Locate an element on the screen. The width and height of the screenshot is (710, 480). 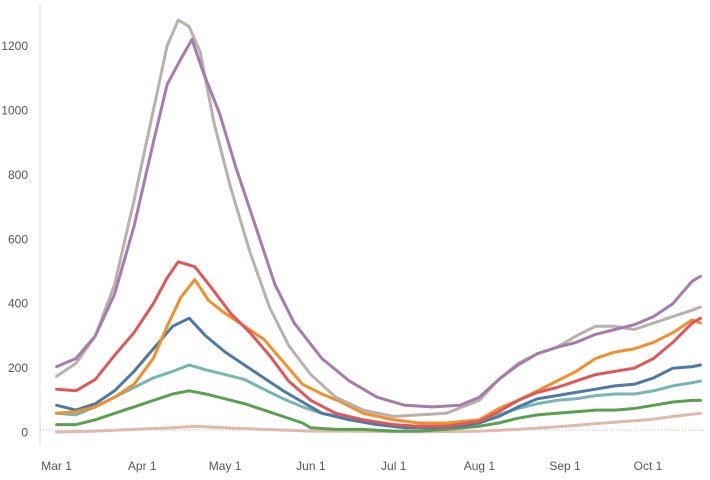
x-tick-label: Apr 1 is located at coordinates (142, 466).